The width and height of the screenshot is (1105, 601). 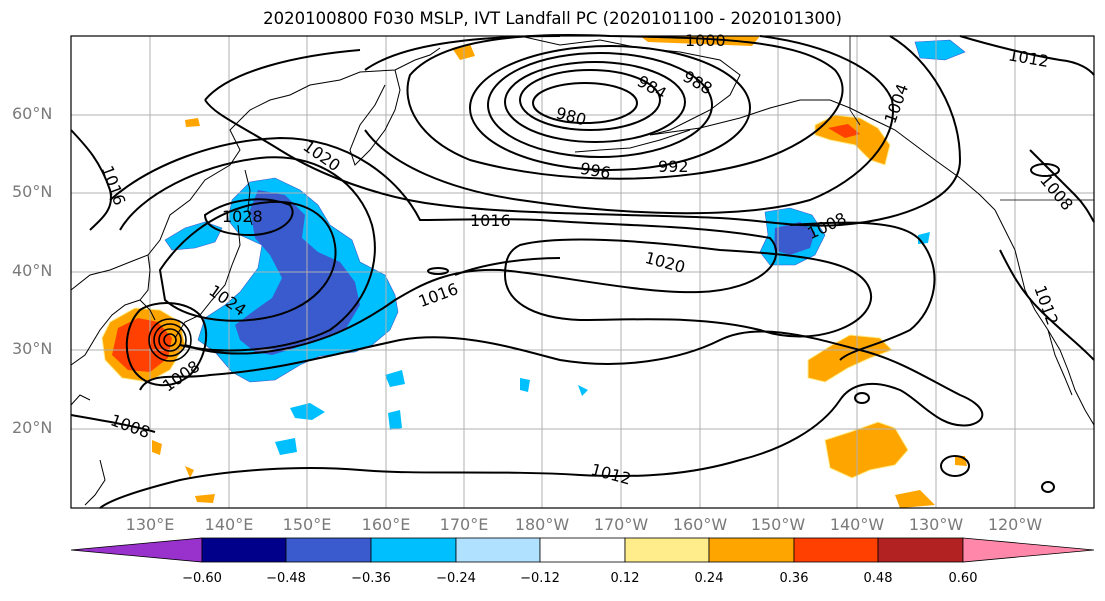 What do you see at coordinates (32, 191) in the screenshot?
I see `lat-label: 50°N` at bounding box center [32, 191].